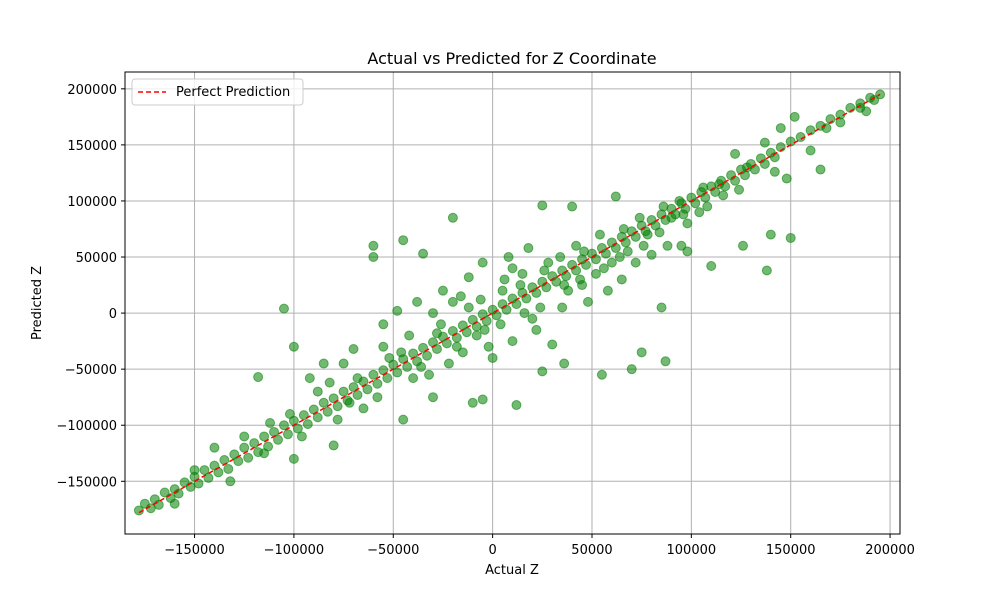  Describe the element at coordinates (890, 550) in the screenshot. I see `x-tick-label: 200000` at that location.